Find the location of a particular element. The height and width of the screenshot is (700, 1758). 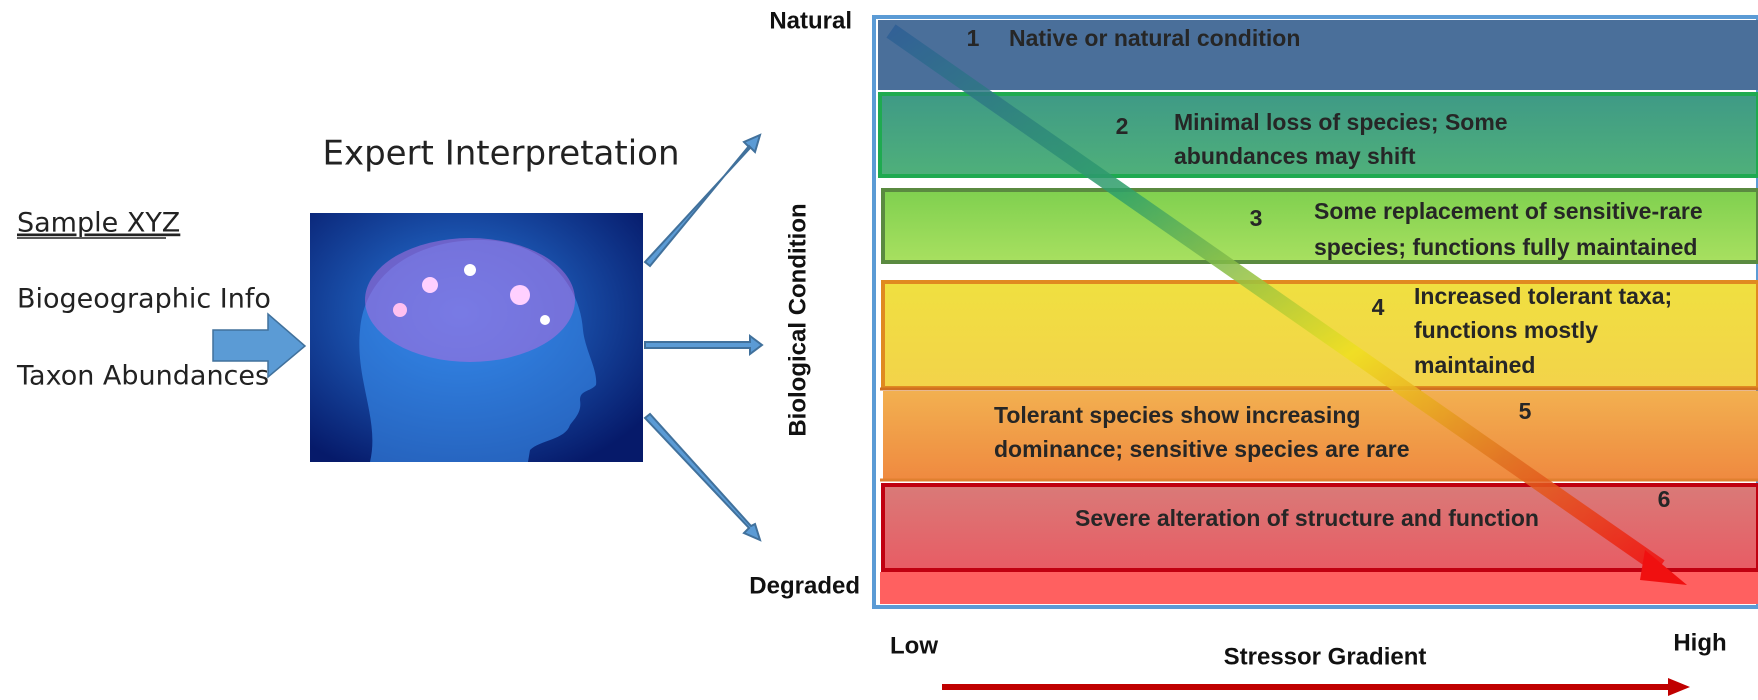

sample-label: Sample XYZ is located at coordinates (98, 223).